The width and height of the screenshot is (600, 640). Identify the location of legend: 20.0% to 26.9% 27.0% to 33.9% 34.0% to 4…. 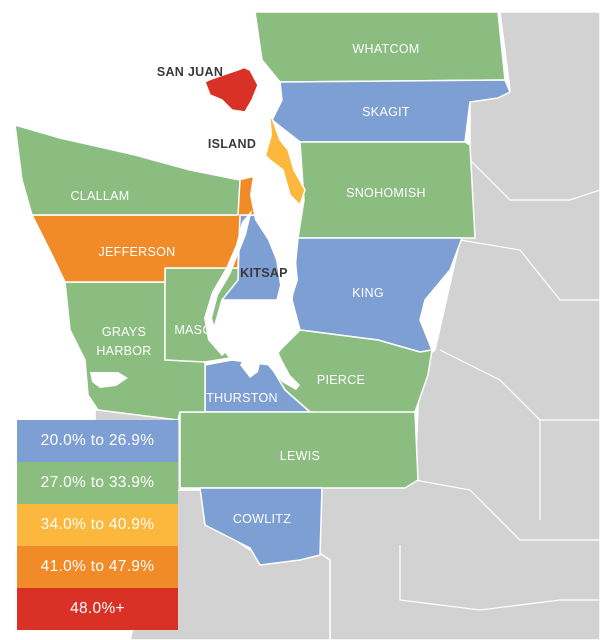
(97, 525).